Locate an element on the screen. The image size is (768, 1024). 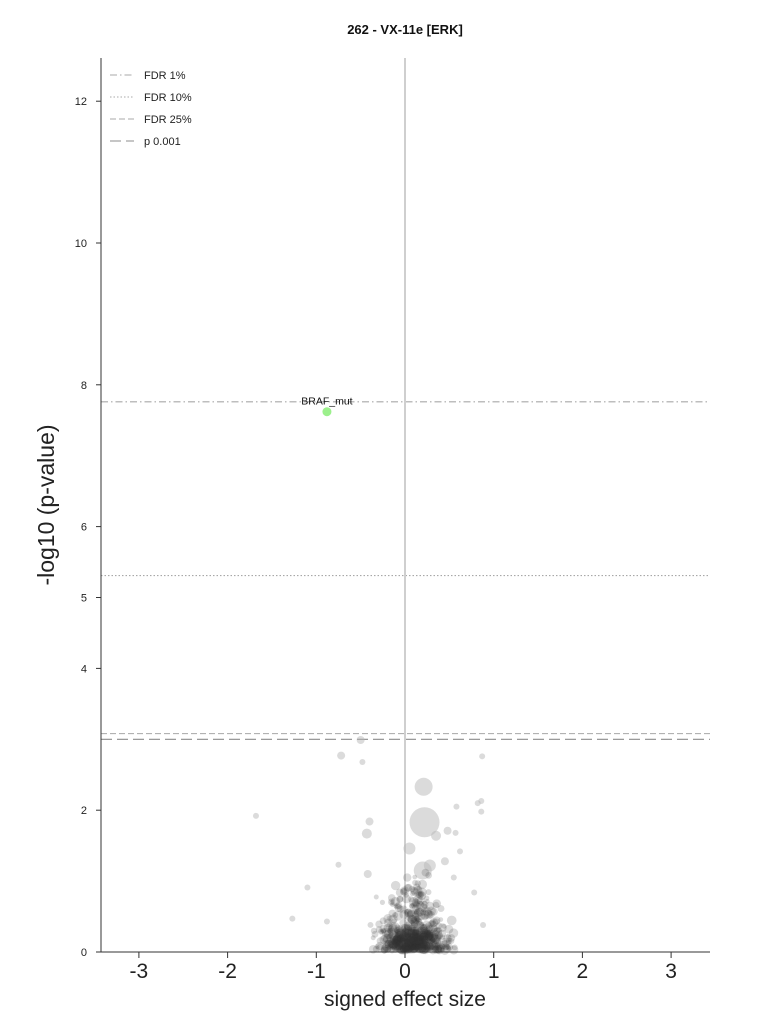
dark-point-cluster is located at coordinates (413, 911).